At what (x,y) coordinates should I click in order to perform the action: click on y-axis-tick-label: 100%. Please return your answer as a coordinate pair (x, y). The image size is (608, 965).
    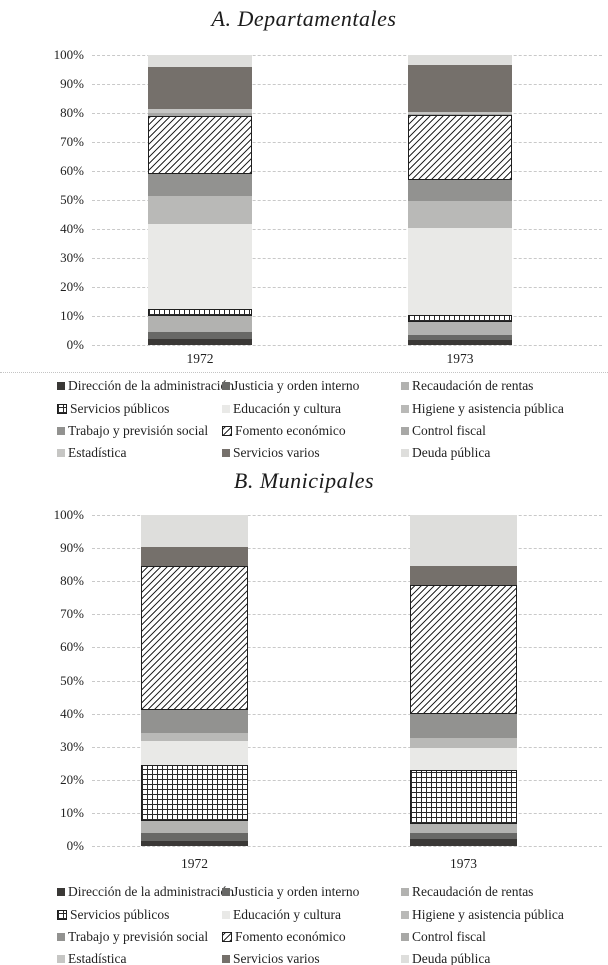
    Looking at the image, I should click on (68, 514).